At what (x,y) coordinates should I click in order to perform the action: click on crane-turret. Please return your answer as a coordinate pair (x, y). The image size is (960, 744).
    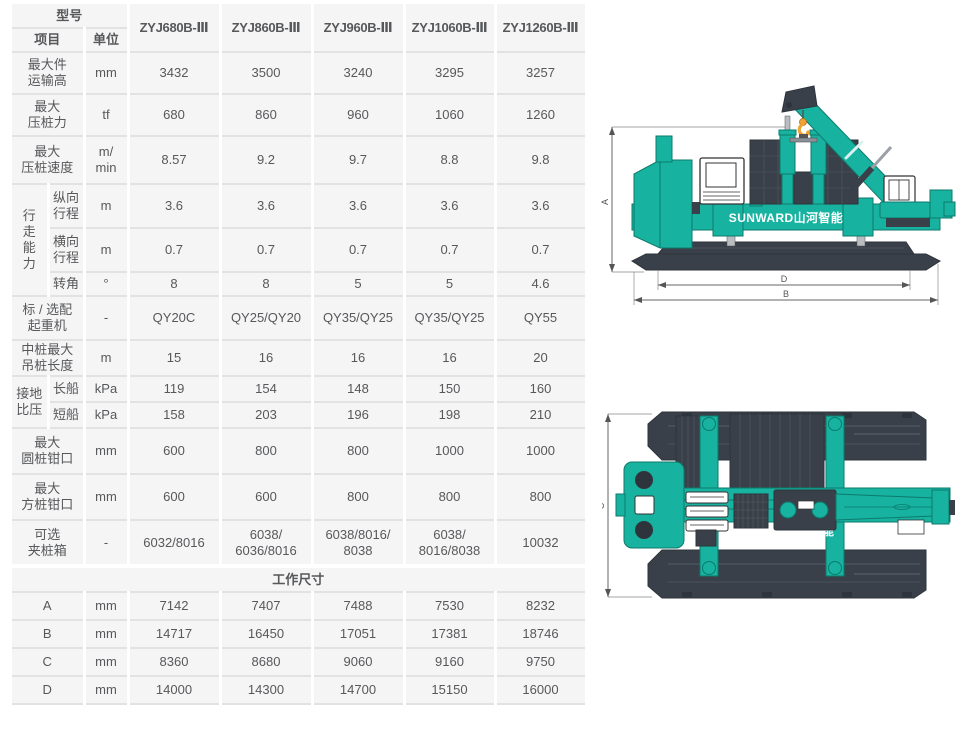
    Looking at the image, I should click on (917, 208).